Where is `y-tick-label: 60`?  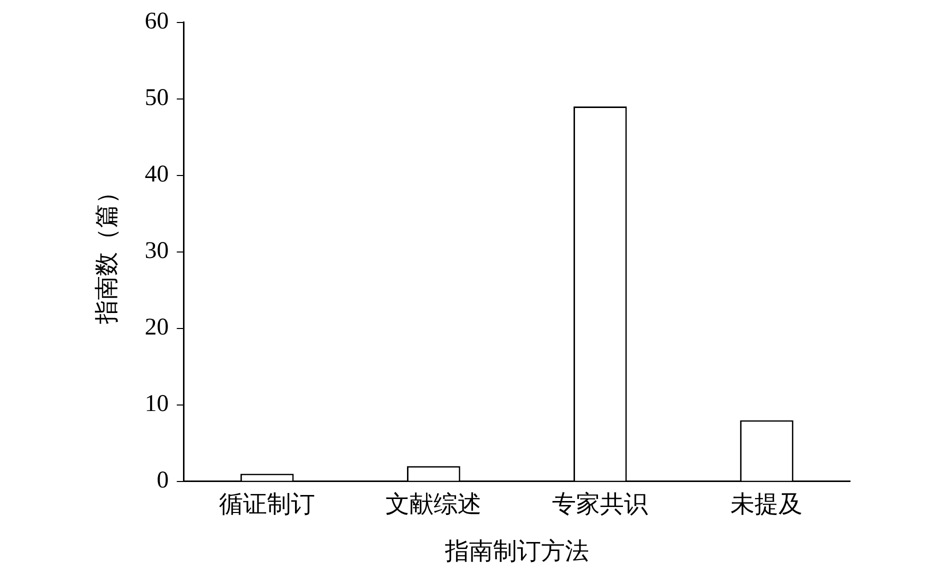 y-tick-label: 60 is located at coordinates (156, 21).